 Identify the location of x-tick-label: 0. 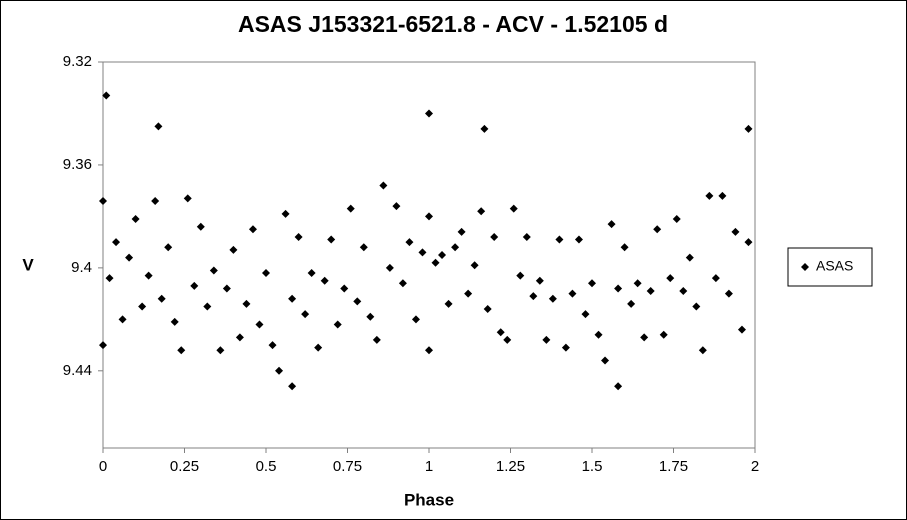
(103, 466).